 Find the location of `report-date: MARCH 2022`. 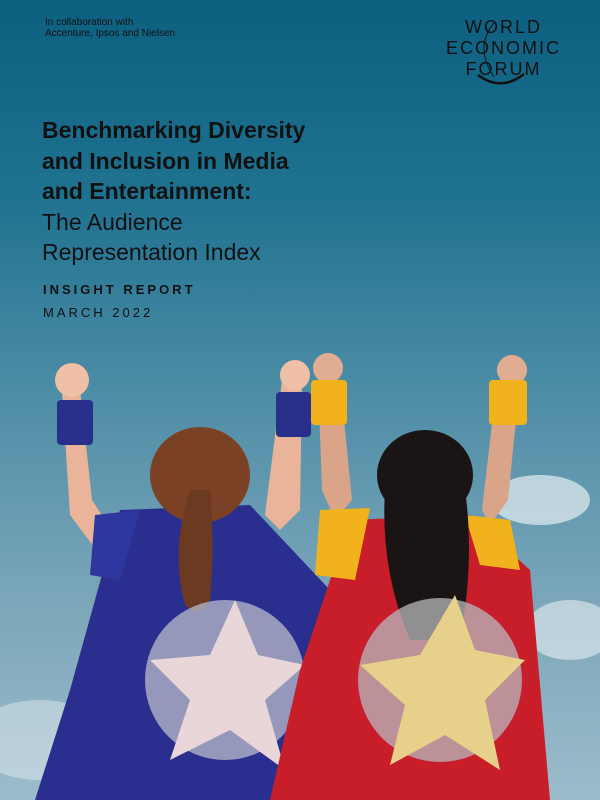

report-date: MARCH 2022 is located at coordinates (98, 312).